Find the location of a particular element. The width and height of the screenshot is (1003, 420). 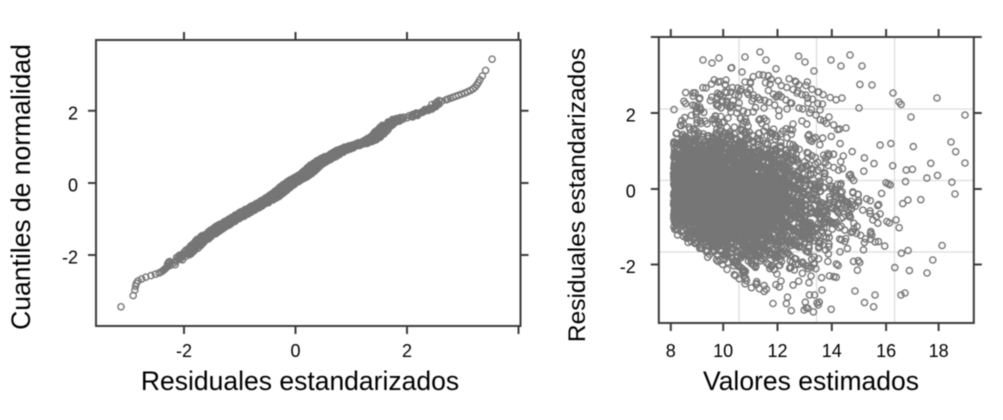

svg-text: 16 is located at coordinates (886, 351).